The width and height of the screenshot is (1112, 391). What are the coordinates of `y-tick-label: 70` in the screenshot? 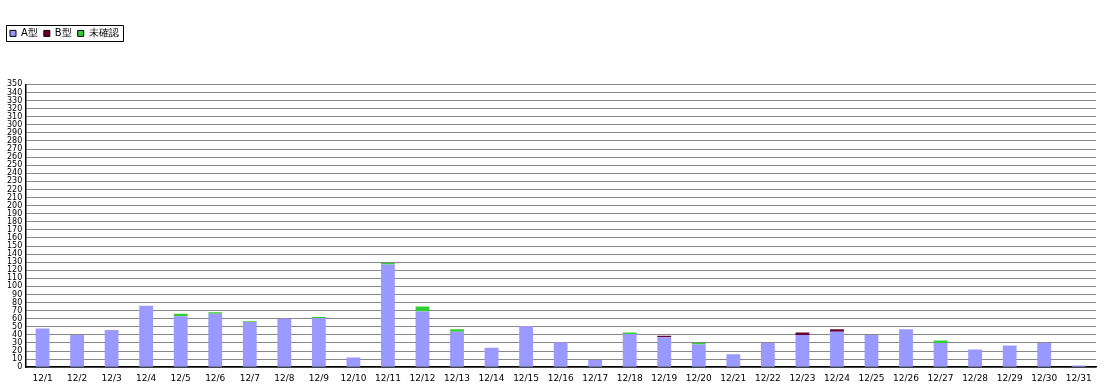 It's located at (17, 310).